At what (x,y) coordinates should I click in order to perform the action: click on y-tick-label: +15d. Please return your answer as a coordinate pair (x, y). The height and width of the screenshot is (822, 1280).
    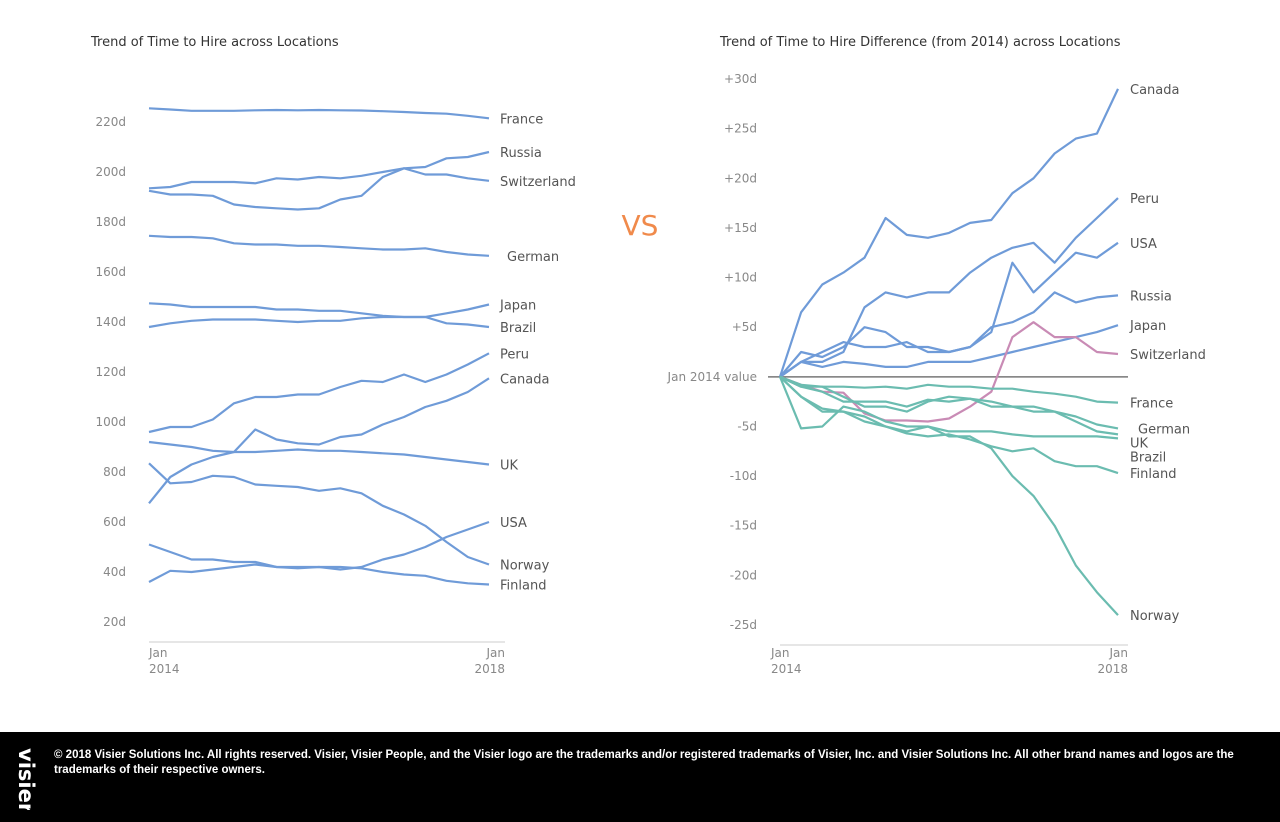
    Looking at the image, I should click on (740, 228).